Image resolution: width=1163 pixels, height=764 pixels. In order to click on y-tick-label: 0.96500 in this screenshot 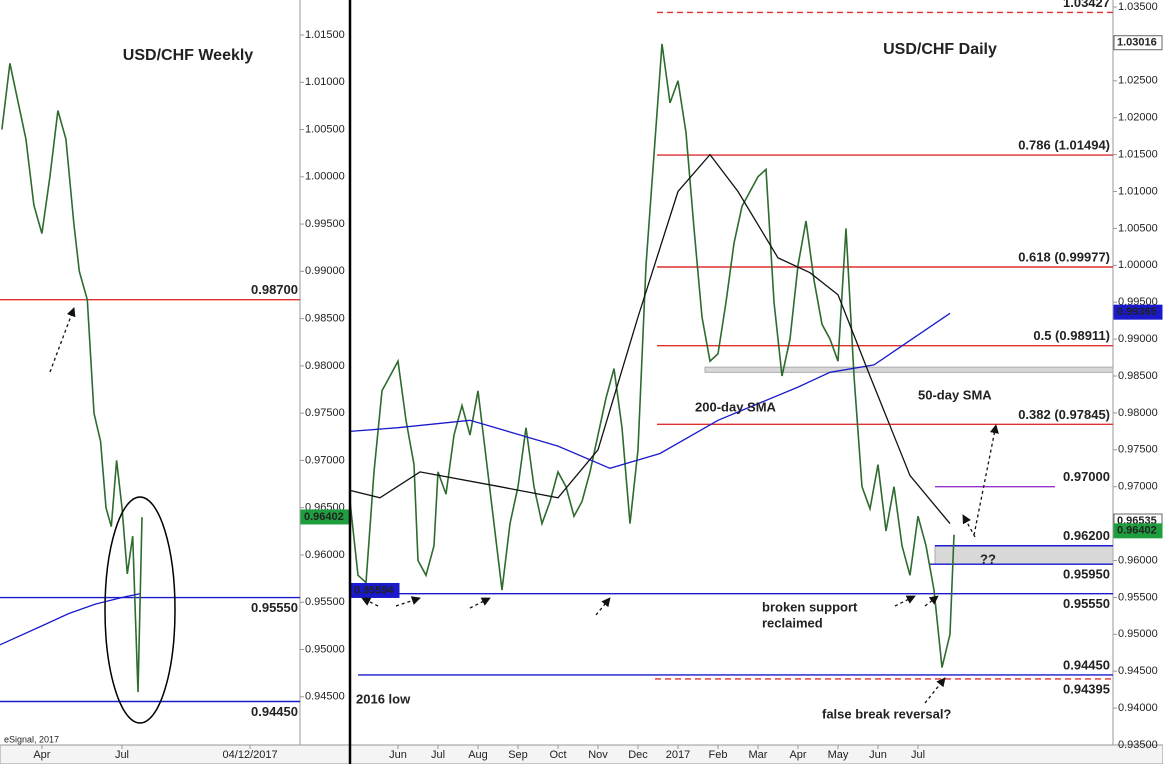, I will do `click(325, 508)`.